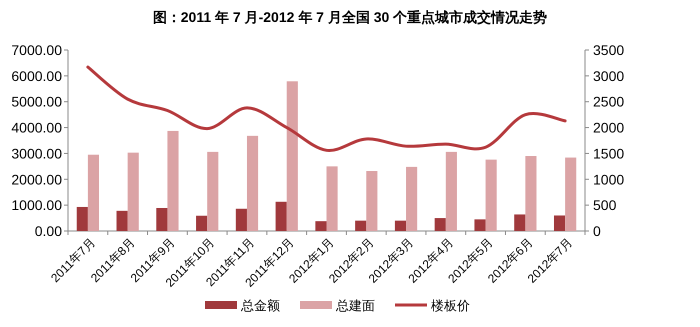  I want to click on y-tick-label: 1000.00, so click(36, 205).